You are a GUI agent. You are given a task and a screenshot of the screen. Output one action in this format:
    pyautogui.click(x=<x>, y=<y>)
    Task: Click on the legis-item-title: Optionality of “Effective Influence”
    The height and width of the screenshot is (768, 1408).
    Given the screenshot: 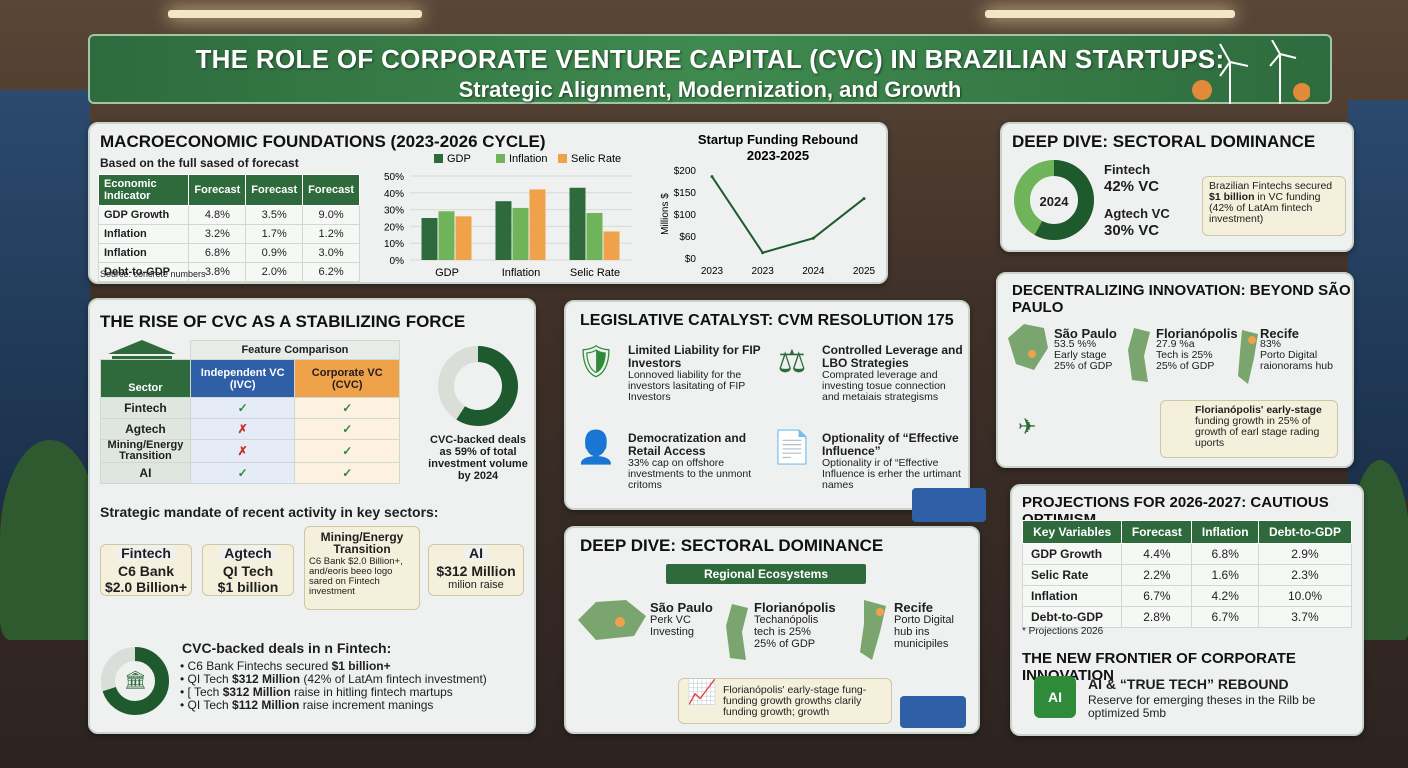 What is the action you would take?
    pyautogui.click(x=890, y=444)
    